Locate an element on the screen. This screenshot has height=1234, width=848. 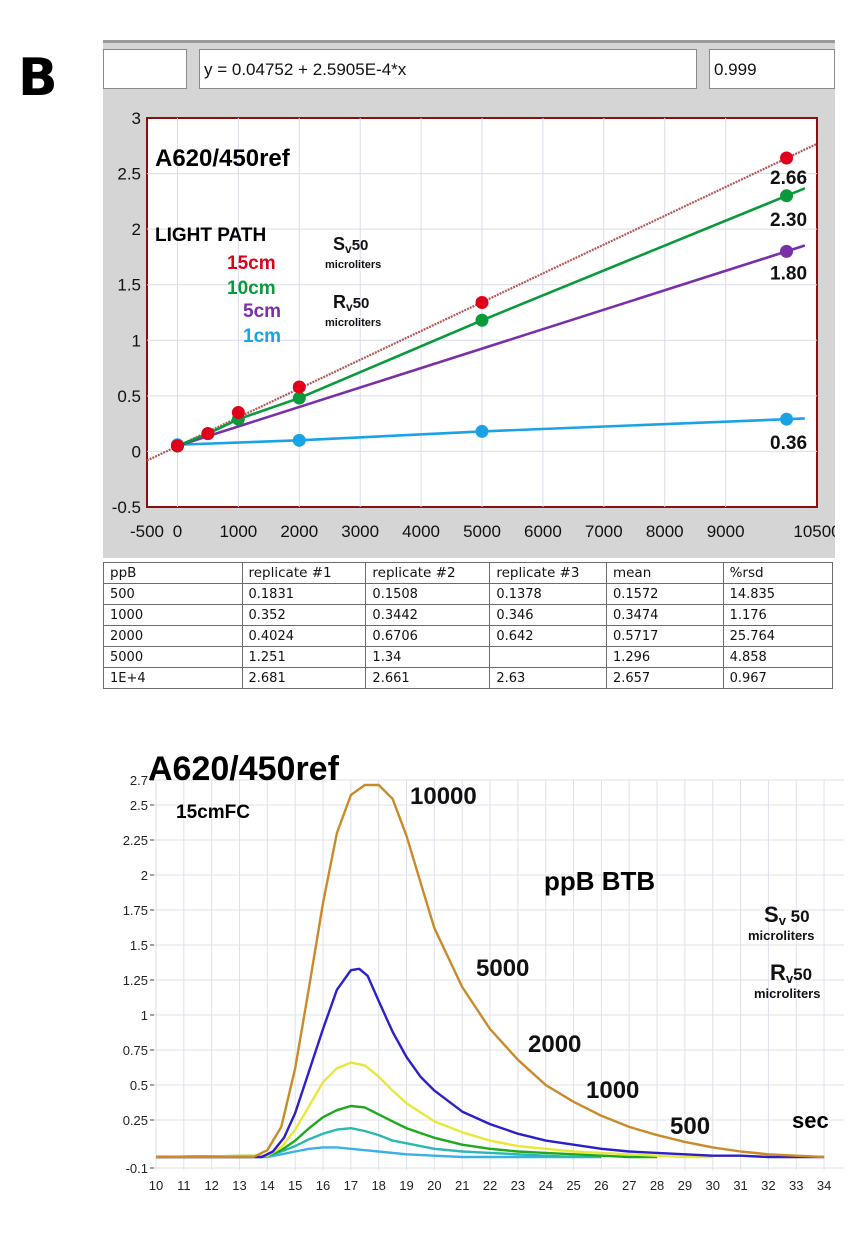
series-label: 1000 is located at coordinates (612, 1090).